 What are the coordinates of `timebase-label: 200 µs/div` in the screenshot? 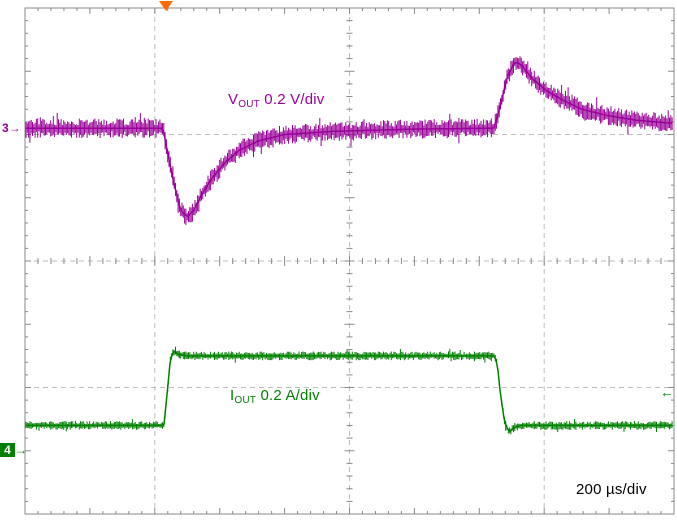 It's located at (611, 489).